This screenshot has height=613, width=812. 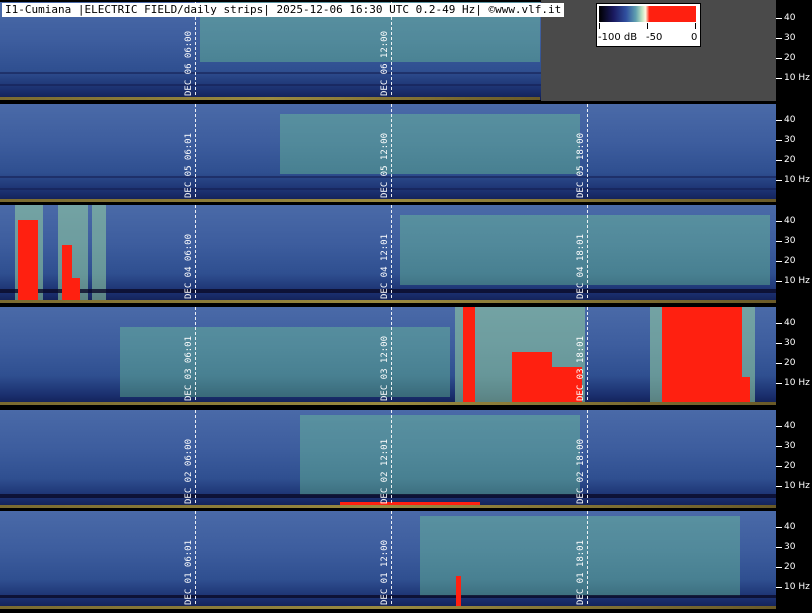 What do you see at coordinates (189, 63) in the screenshot?
I see `time-label: DEC 06 06:00` at bounding box center [189, 63].